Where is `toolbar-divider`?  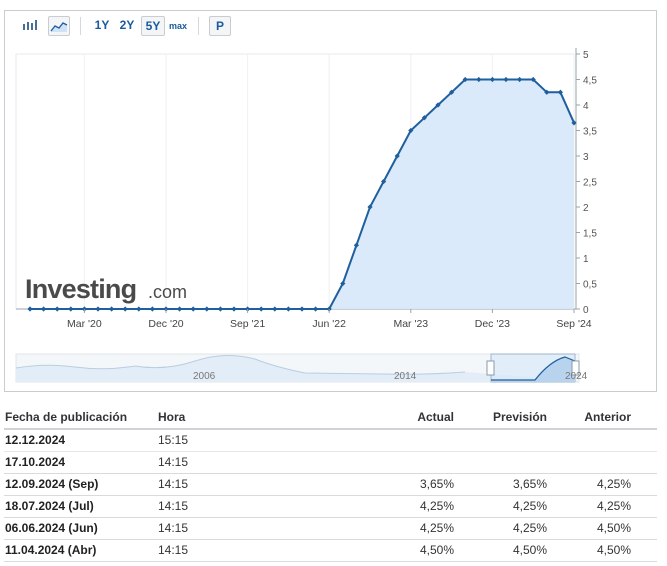
toolbar-divider is located at coordinates (80, 26).